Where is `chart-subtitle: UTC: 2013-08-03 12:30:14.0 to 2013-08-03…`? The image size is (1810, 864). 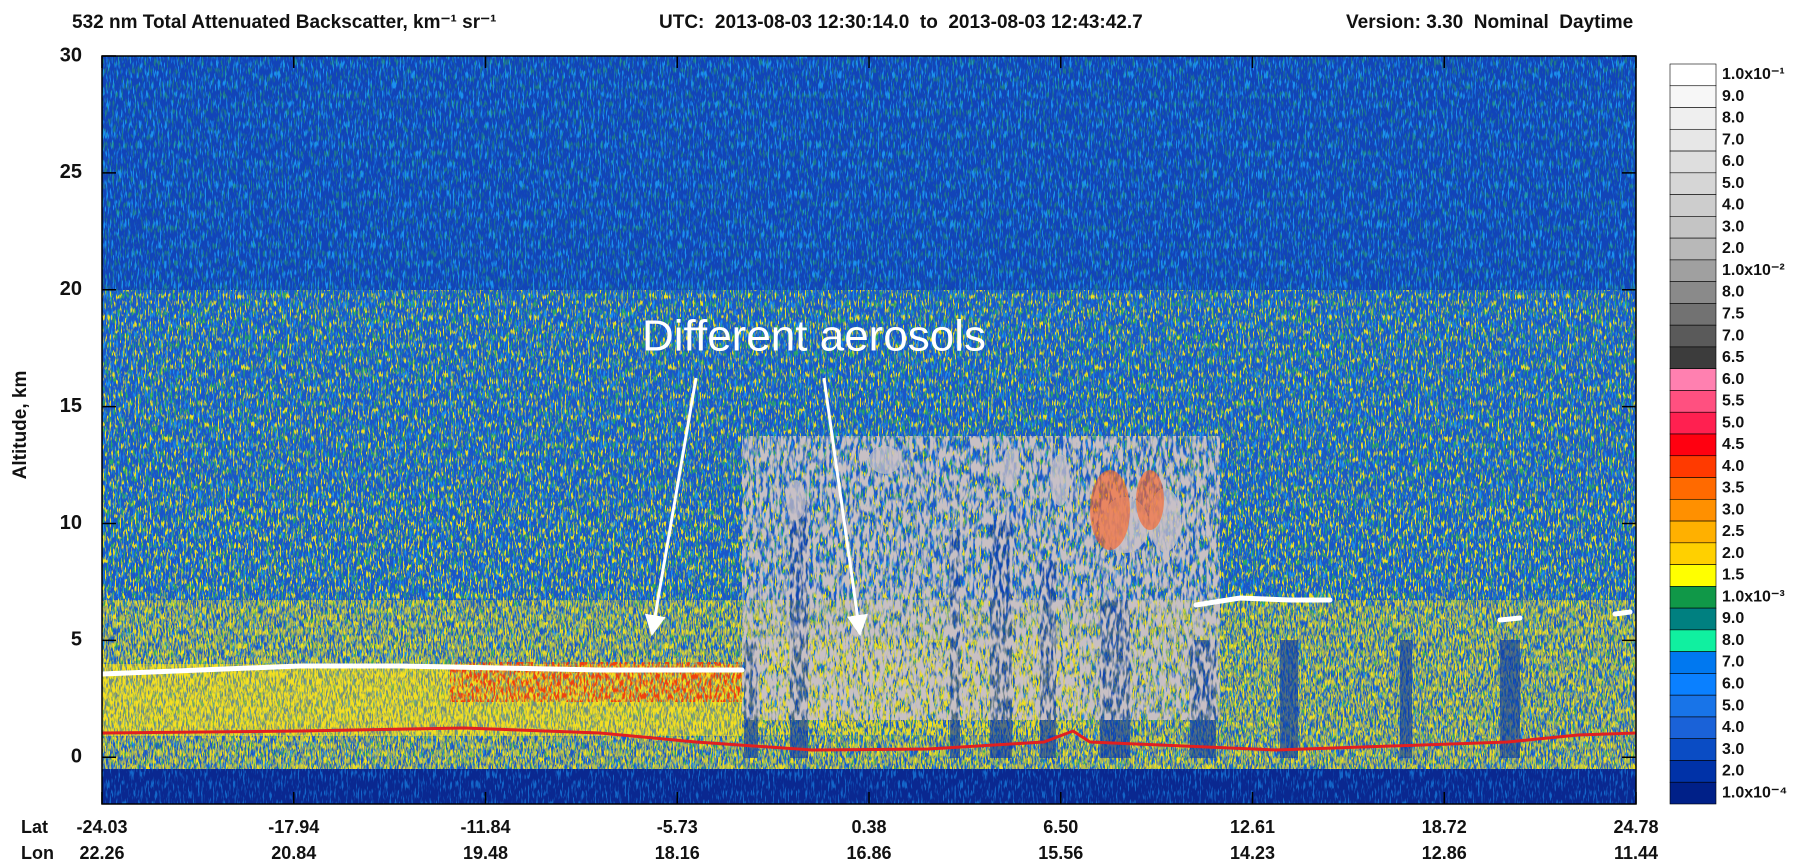 chart-subtitle: UTC: 2013-08-03 12:30:14.0 to 2013-08-03… is located at coordinates (901, 22).